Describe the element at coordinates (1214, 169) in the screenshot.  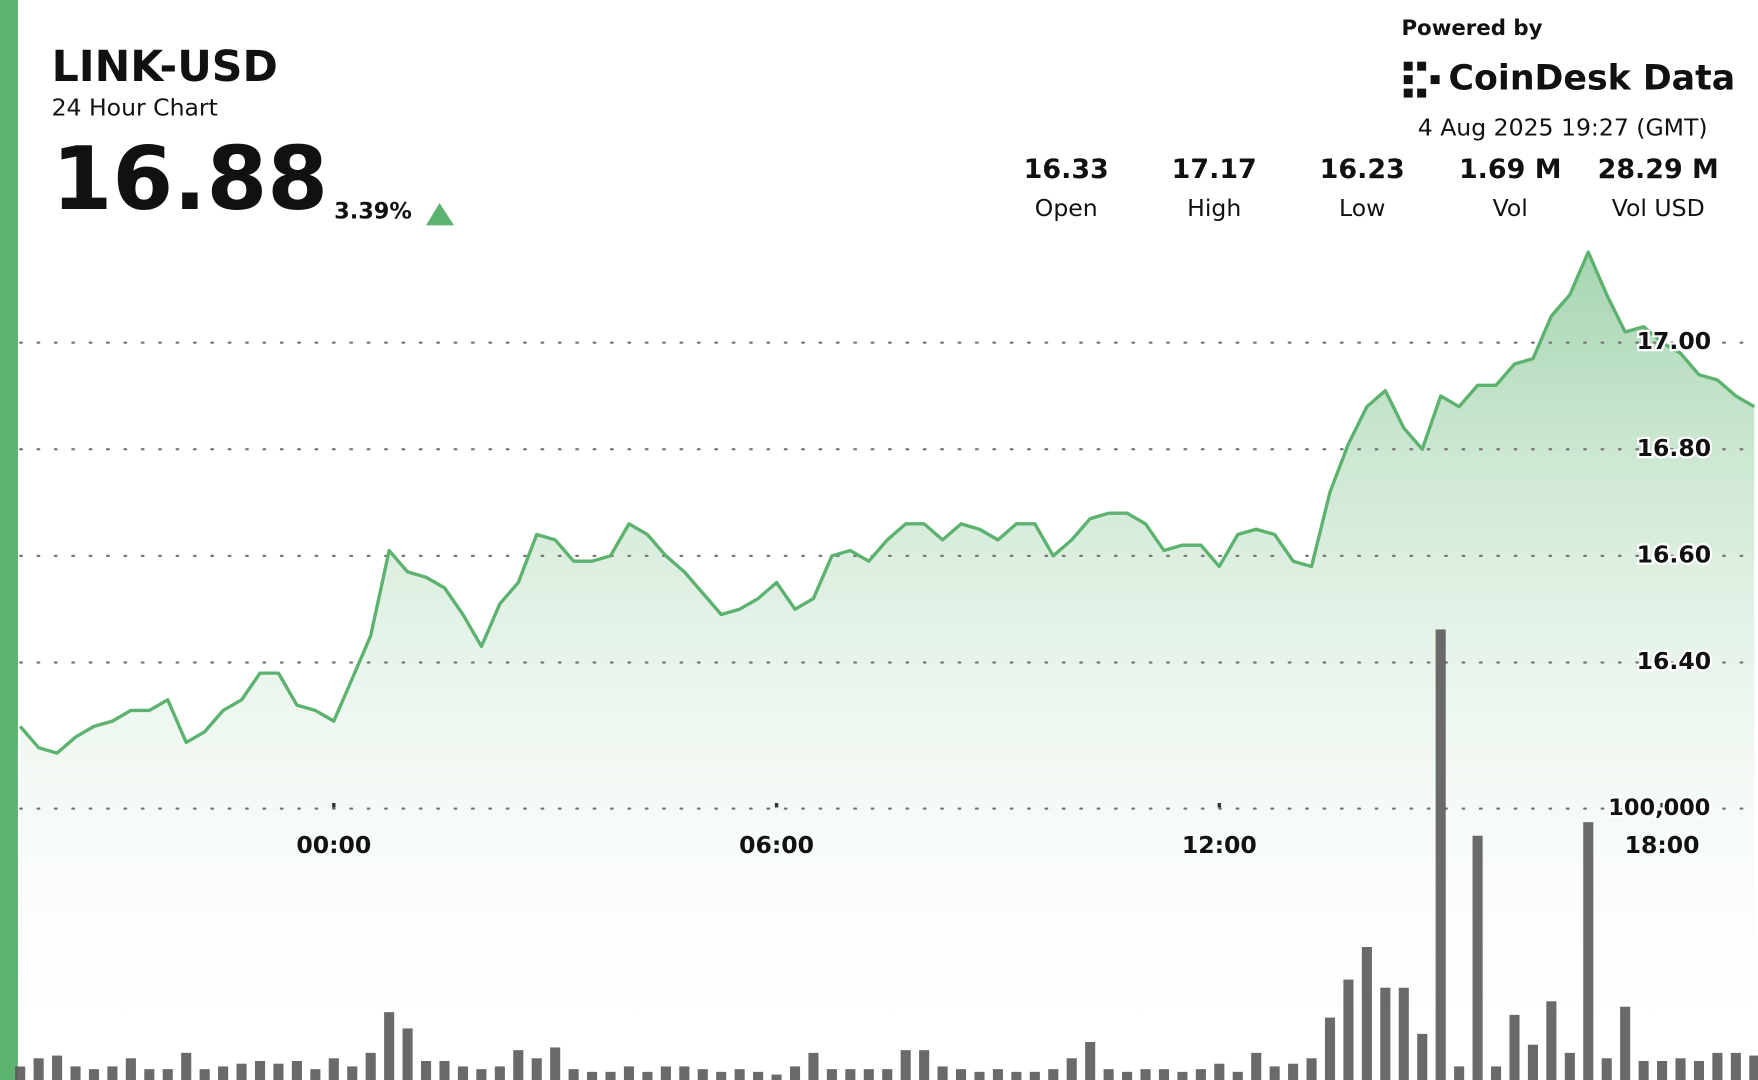
I see `stat-value: 17.17` at that location.